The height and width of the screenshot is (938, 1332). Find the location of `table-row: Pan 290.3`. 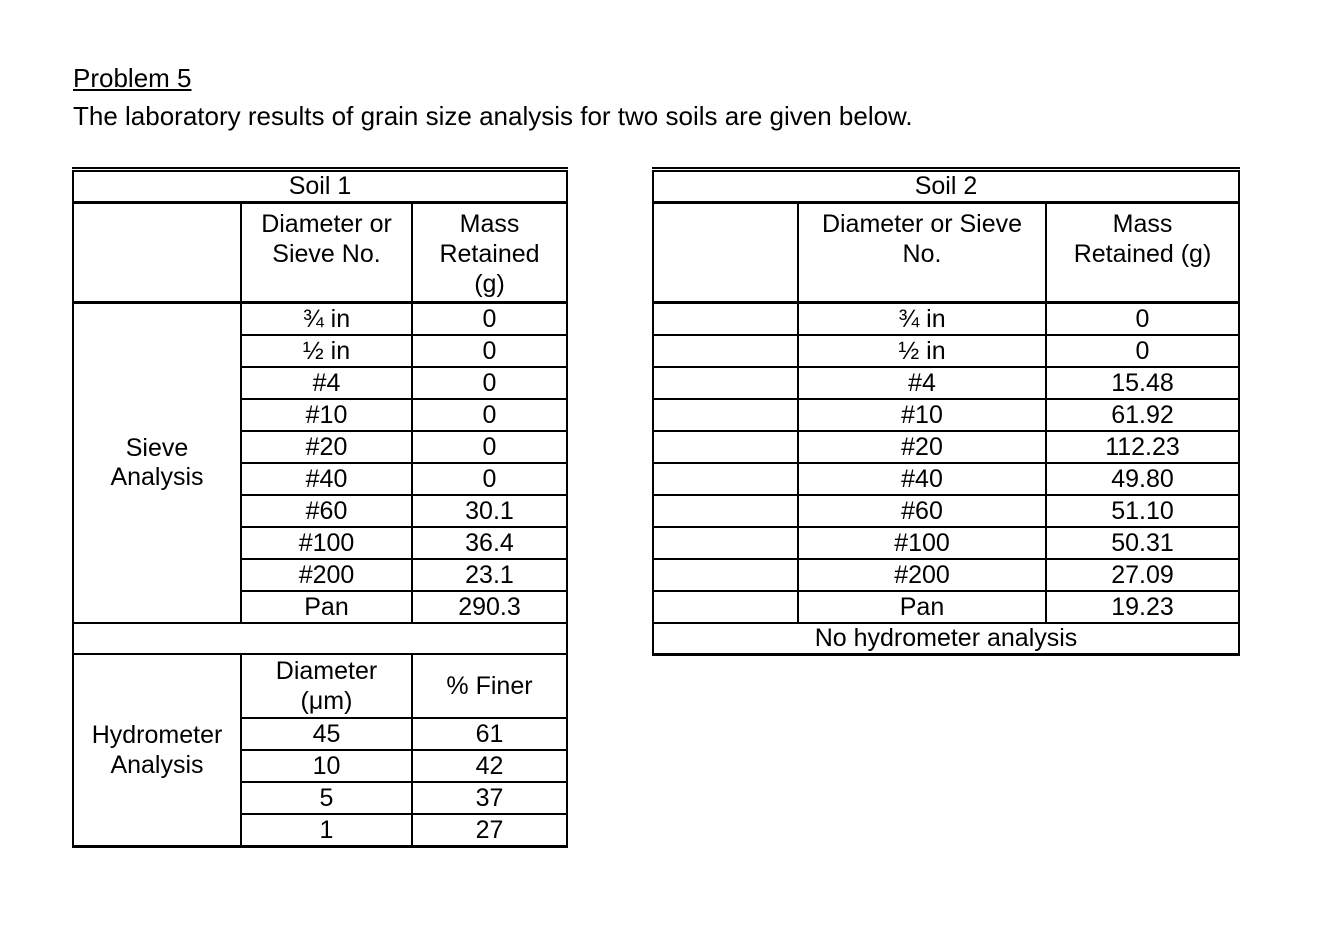

table-row: Pan 290.3 is located at coordinates (320, 607).